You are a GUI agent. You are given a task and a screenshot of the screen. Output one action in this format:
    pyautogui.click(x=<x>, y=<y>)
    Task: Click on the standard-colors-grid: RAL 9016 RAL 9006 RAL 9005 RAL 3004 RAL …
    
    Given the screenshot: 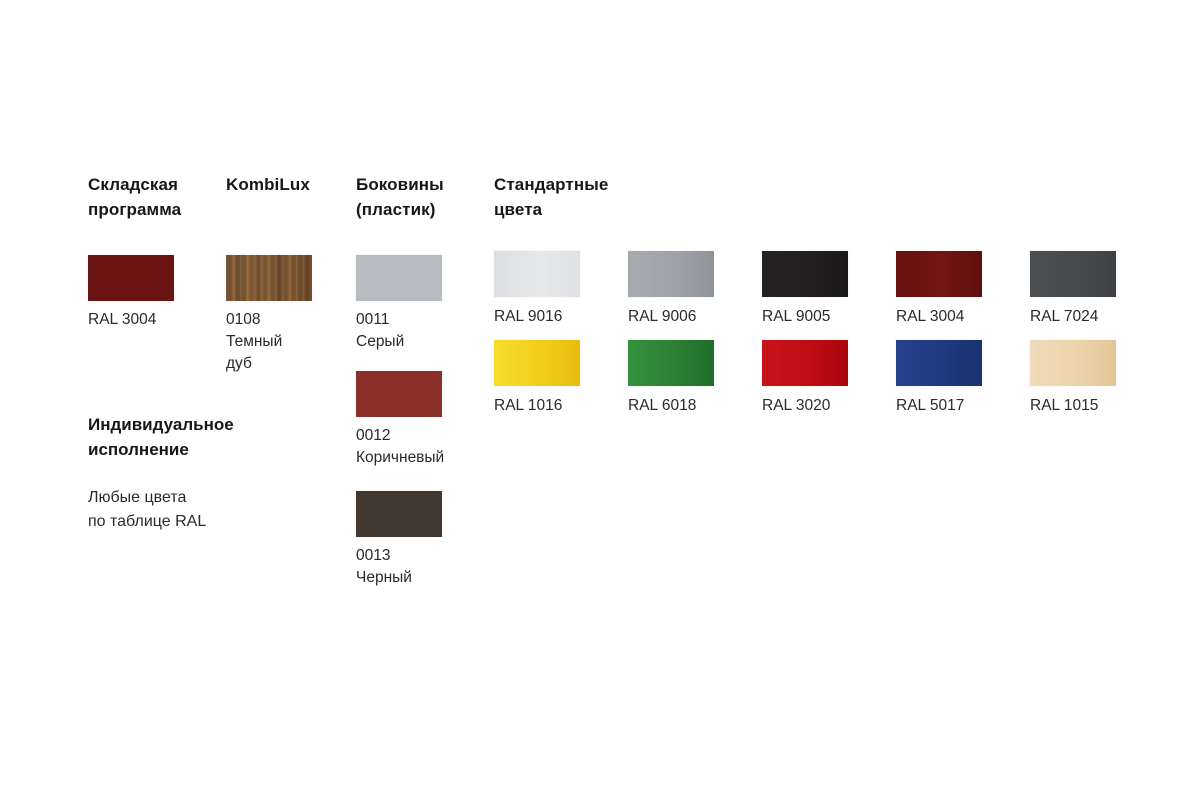 What is the action you would take?
    pyautogui.click(x=829, y=334)
    